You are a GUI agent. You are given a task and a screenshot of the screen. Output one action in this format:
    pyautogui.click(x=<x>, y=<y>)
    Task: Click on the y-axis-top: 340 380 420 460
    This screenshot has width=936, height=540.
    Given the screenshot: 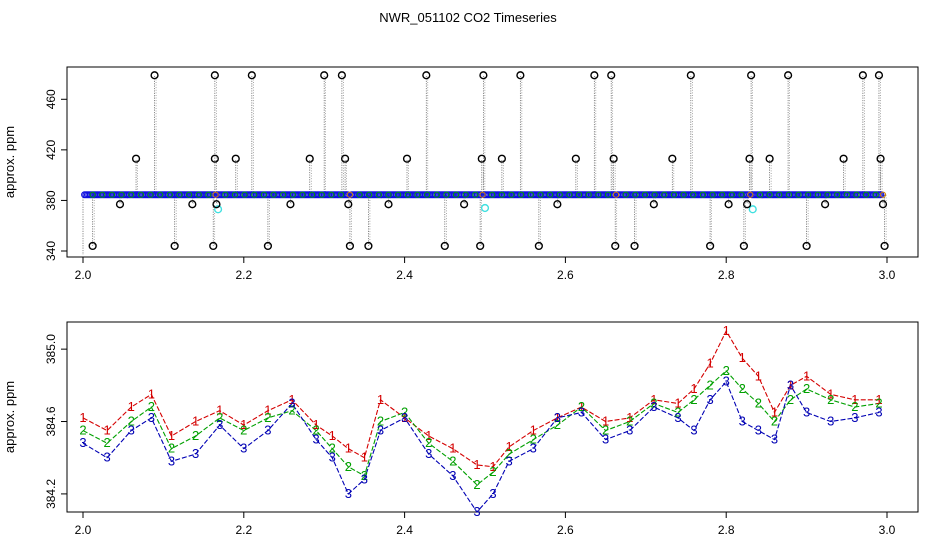 What is the action you would take?
    pyautogui.click(x=55, y=175)
    